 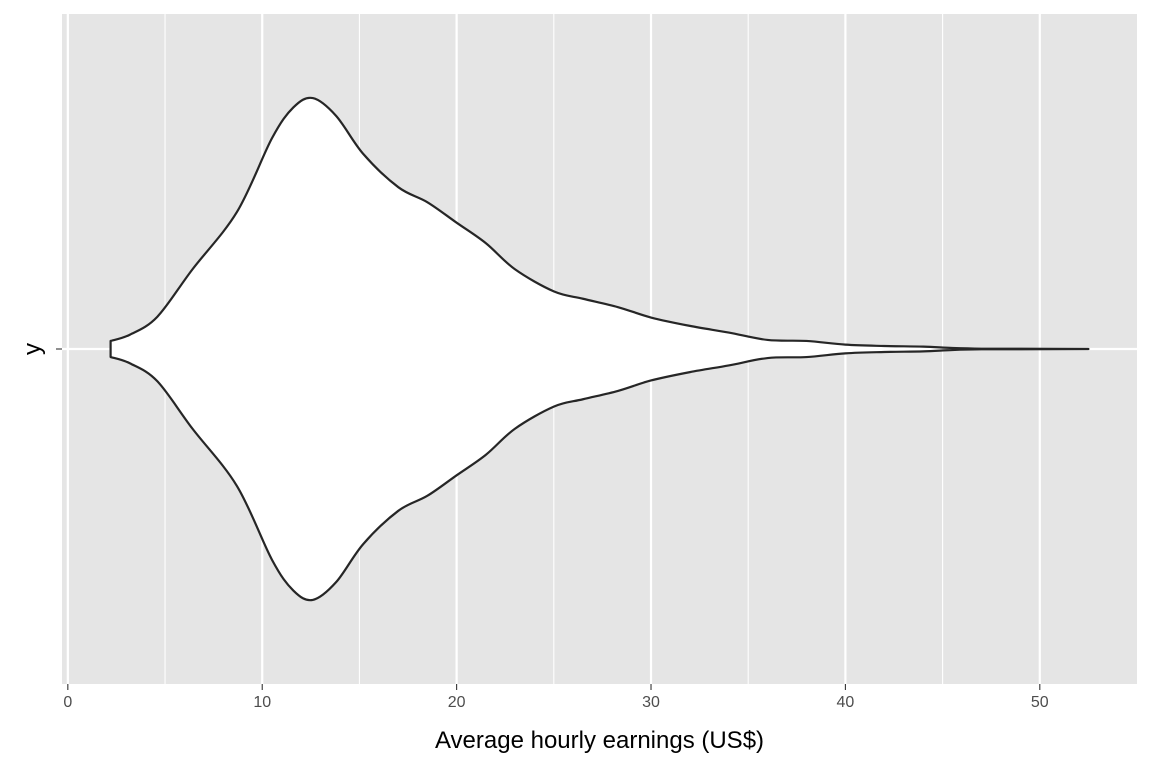 I want to click on x-tick-label-40: 40, so click(x=846, y=702).